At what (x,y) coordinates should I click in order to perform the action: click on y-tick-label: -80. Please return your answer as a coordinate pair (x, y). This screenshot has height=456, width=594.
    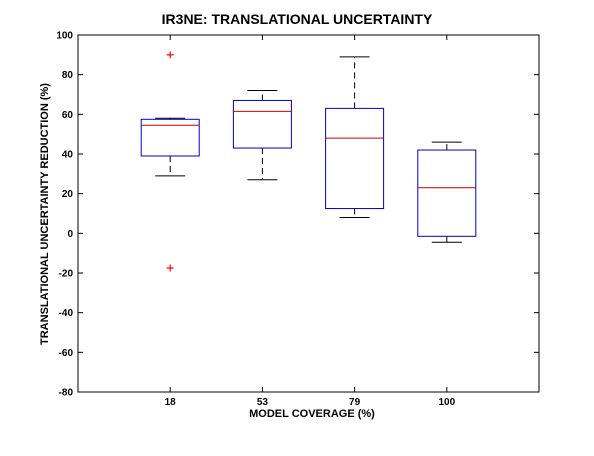
    Looking at the image, I should click on (66, 393).